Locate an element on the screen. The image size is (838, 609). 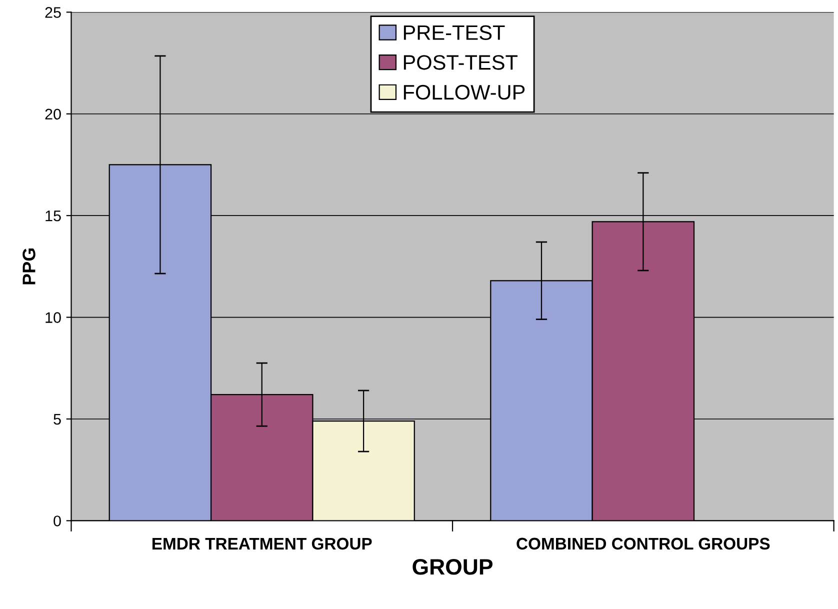
y-axis-title: PPG is located at coordinates (29, 266).